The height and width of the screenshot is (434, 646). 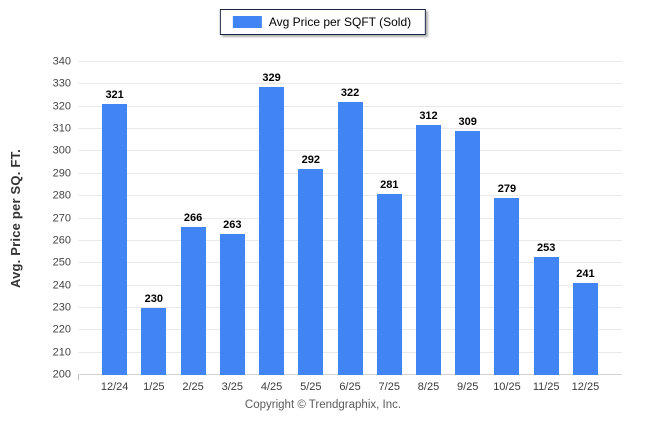 I want to click on bar-slot: 266, so click(x=192, y=218).